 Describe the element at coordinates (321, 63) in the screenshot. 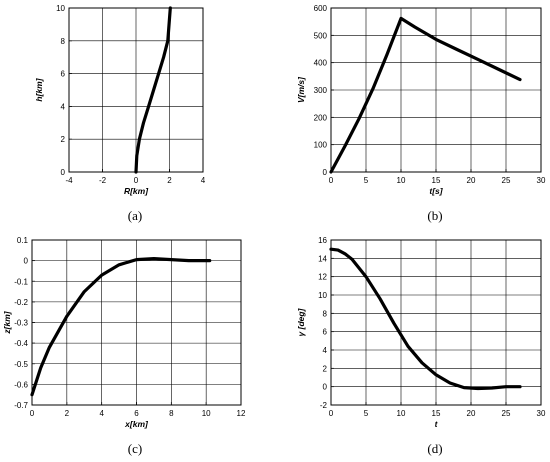

I see `y-tick-label: 400` at that location.